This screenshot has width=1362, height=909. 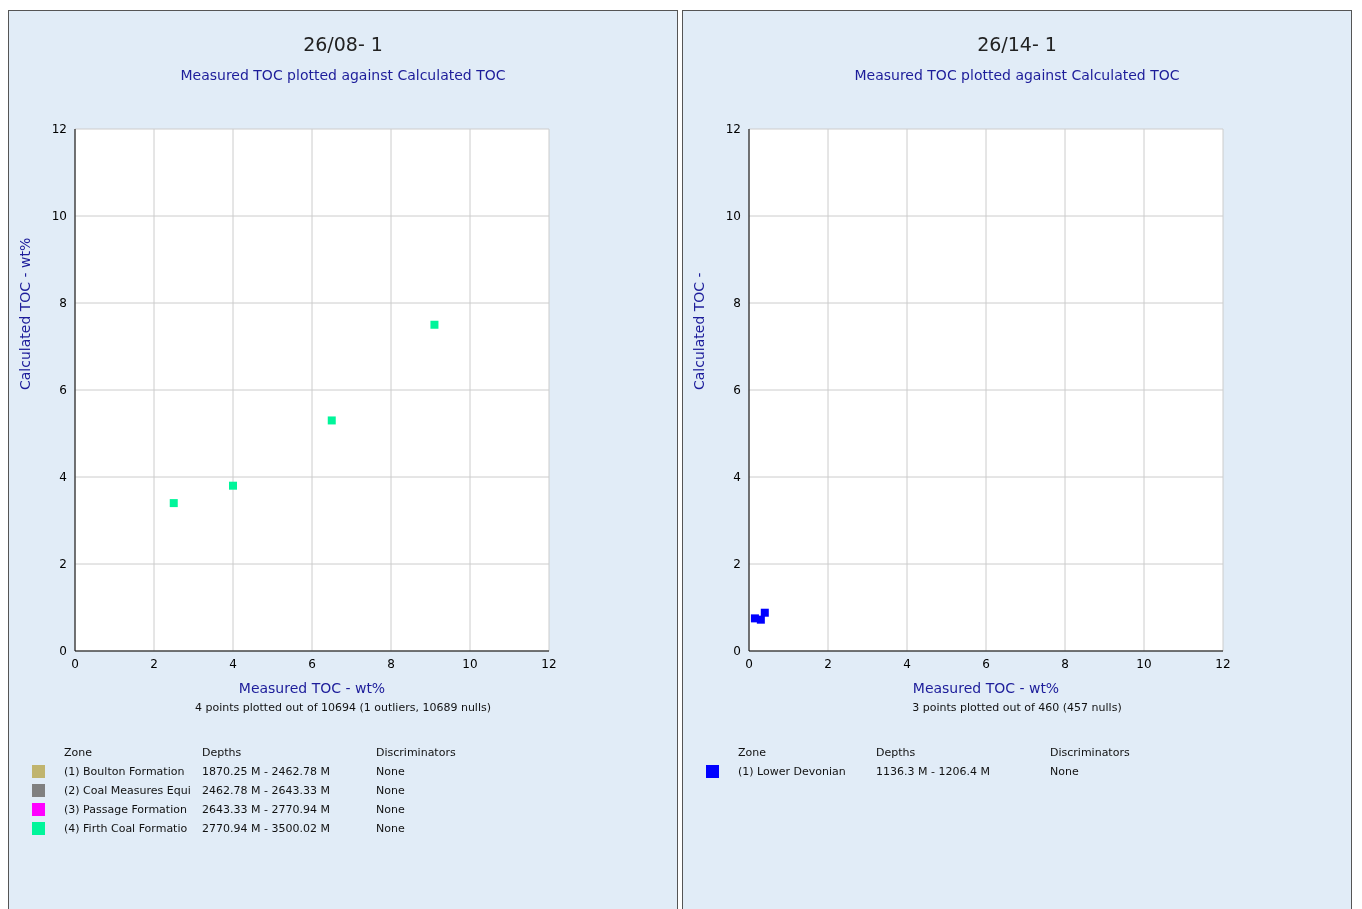 I want to click on y-axis-title: Calculated TOC - wt%, so click(x=24, y=313).